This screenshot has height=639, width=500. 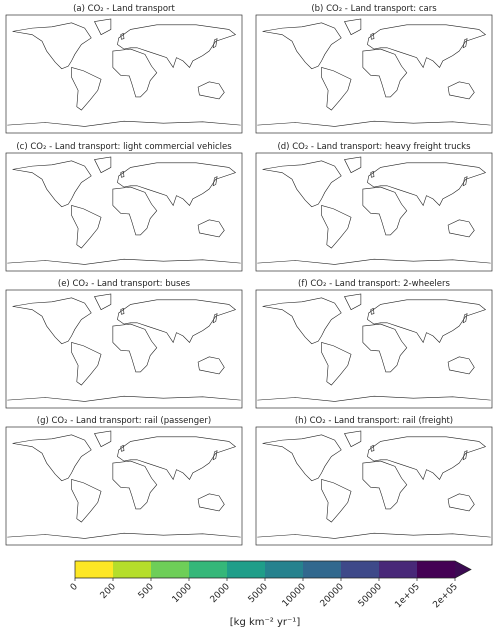 What do you see at coordinates (445, 596) in the screenshot?
I see `colorbar-tick-label: 2e+05` at bounding box center [445, 596].